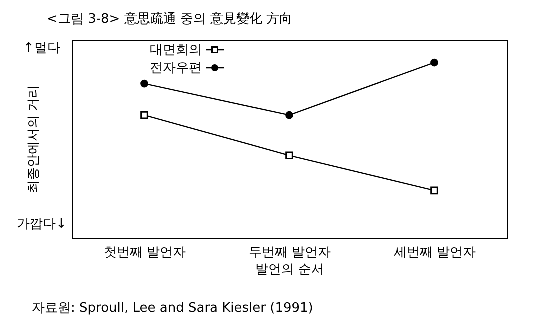 This screenshot has height=320, width=552. Describe the element at coordinates (34, 139) in the screenshot. I see `y-axis-title: 최종안에서의 거리` at that location.